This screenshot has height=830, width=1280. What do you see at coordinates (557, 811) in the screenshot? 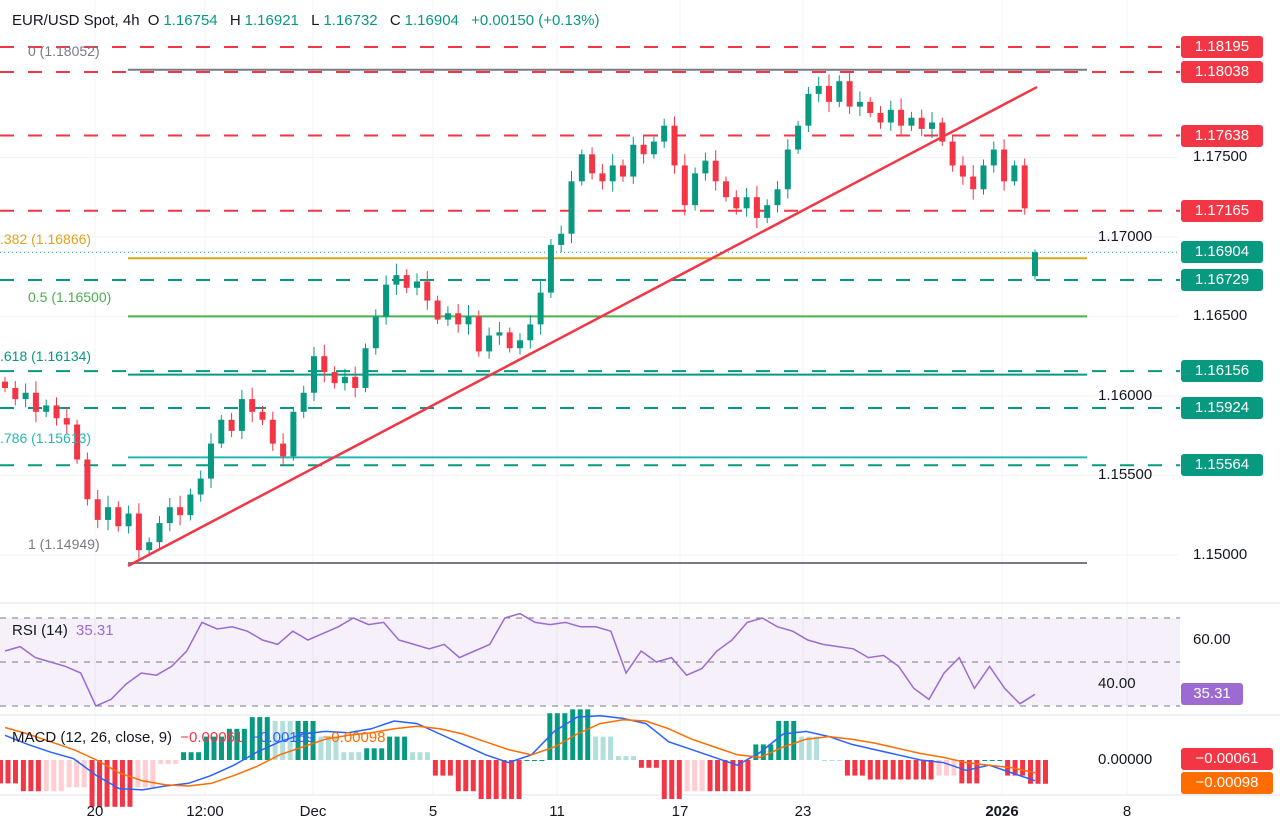
I see `time-axis-tick: 11` at bounding box center [557, 811].